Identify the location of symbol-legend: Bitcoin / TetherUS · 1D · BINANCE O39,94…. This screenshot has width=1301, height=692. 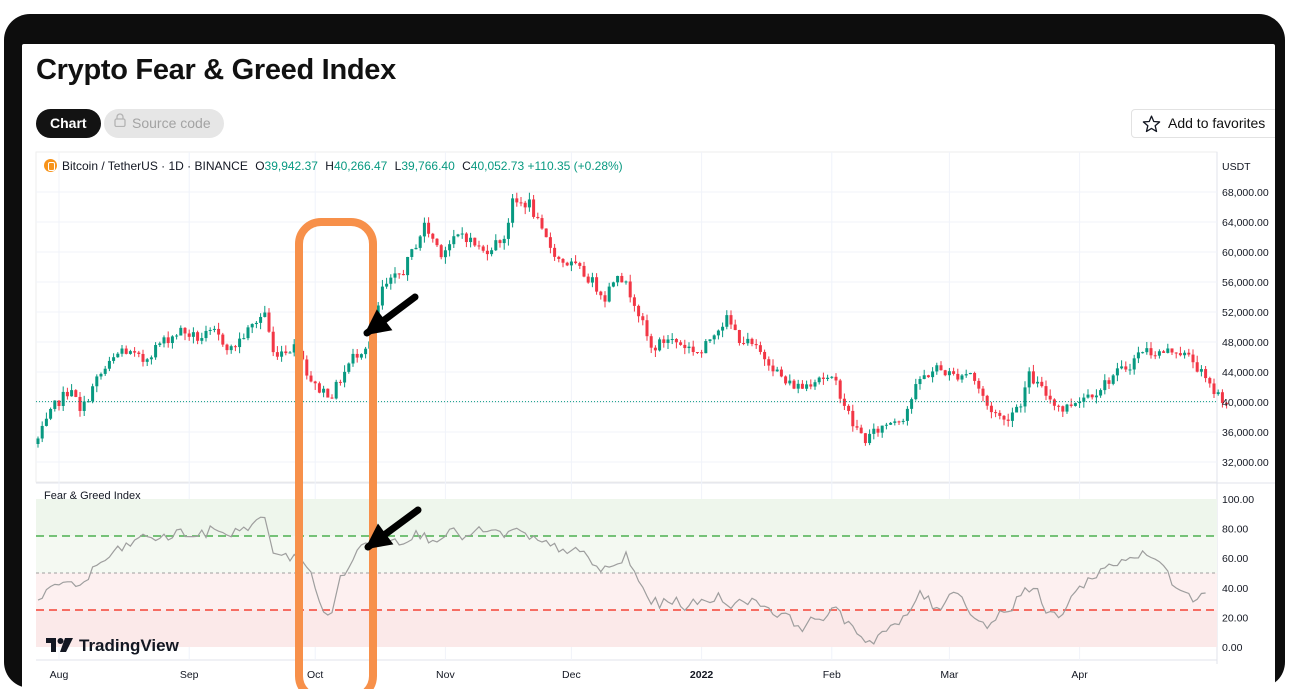
(333, 166).